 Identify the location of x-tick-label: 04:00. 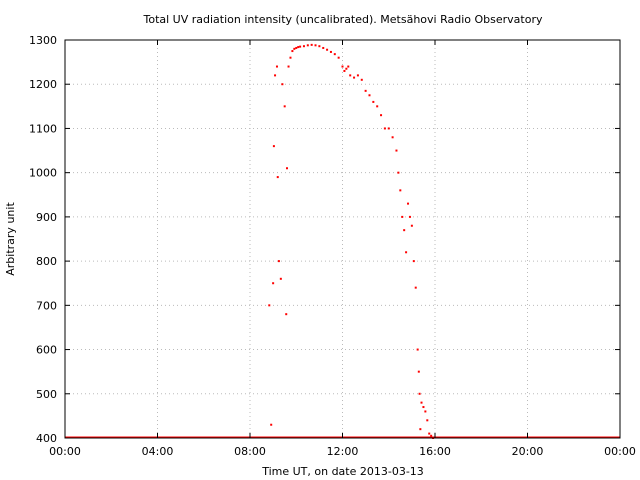
(158, 451).